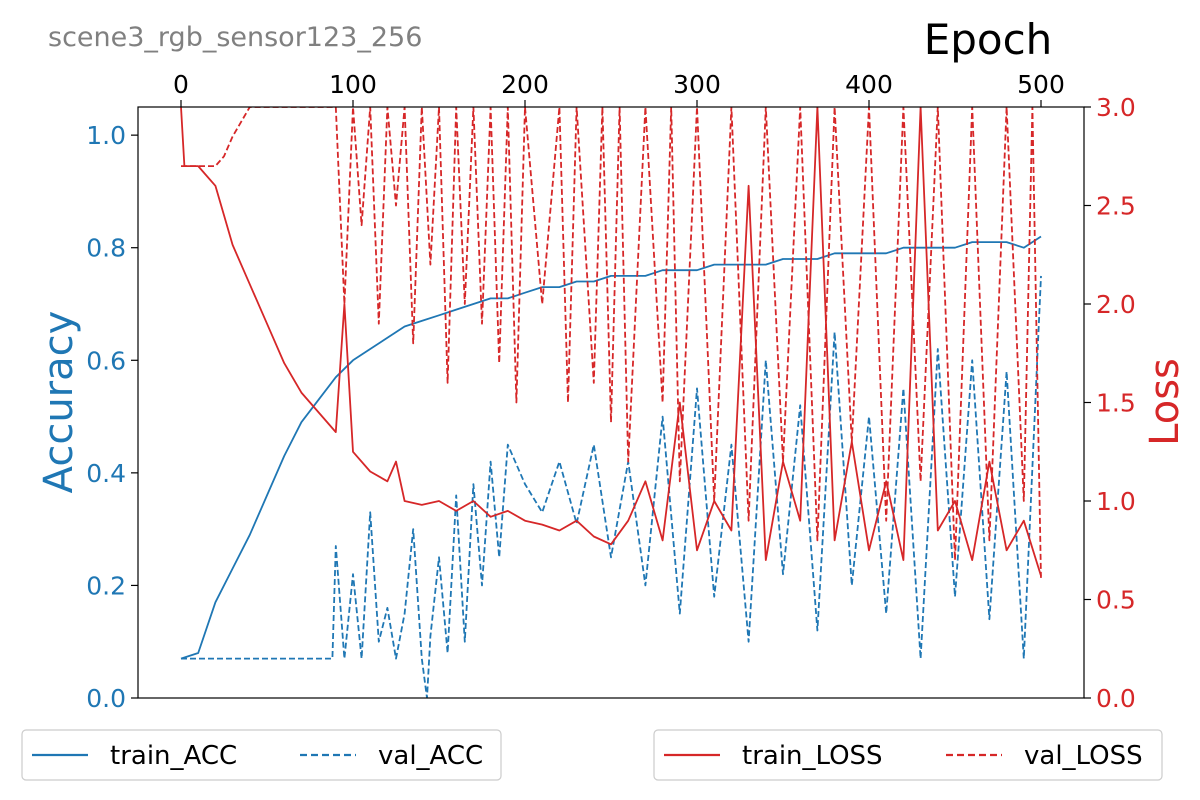 This screenshot has height=800, width=1200. Describe the element at coordinates (869, 84) in the screenshot. I see `x-tick-label: 400` at that location.